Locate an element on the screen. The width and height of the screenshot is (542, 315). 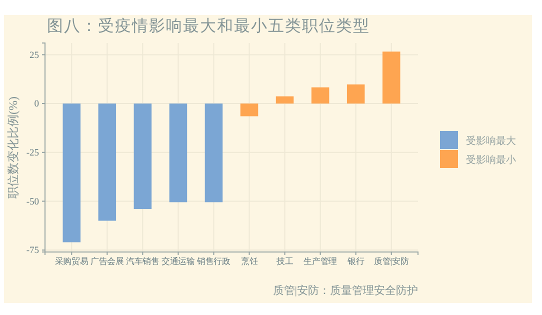
y-tick-label: -25 is located at coordinates (33, 153).